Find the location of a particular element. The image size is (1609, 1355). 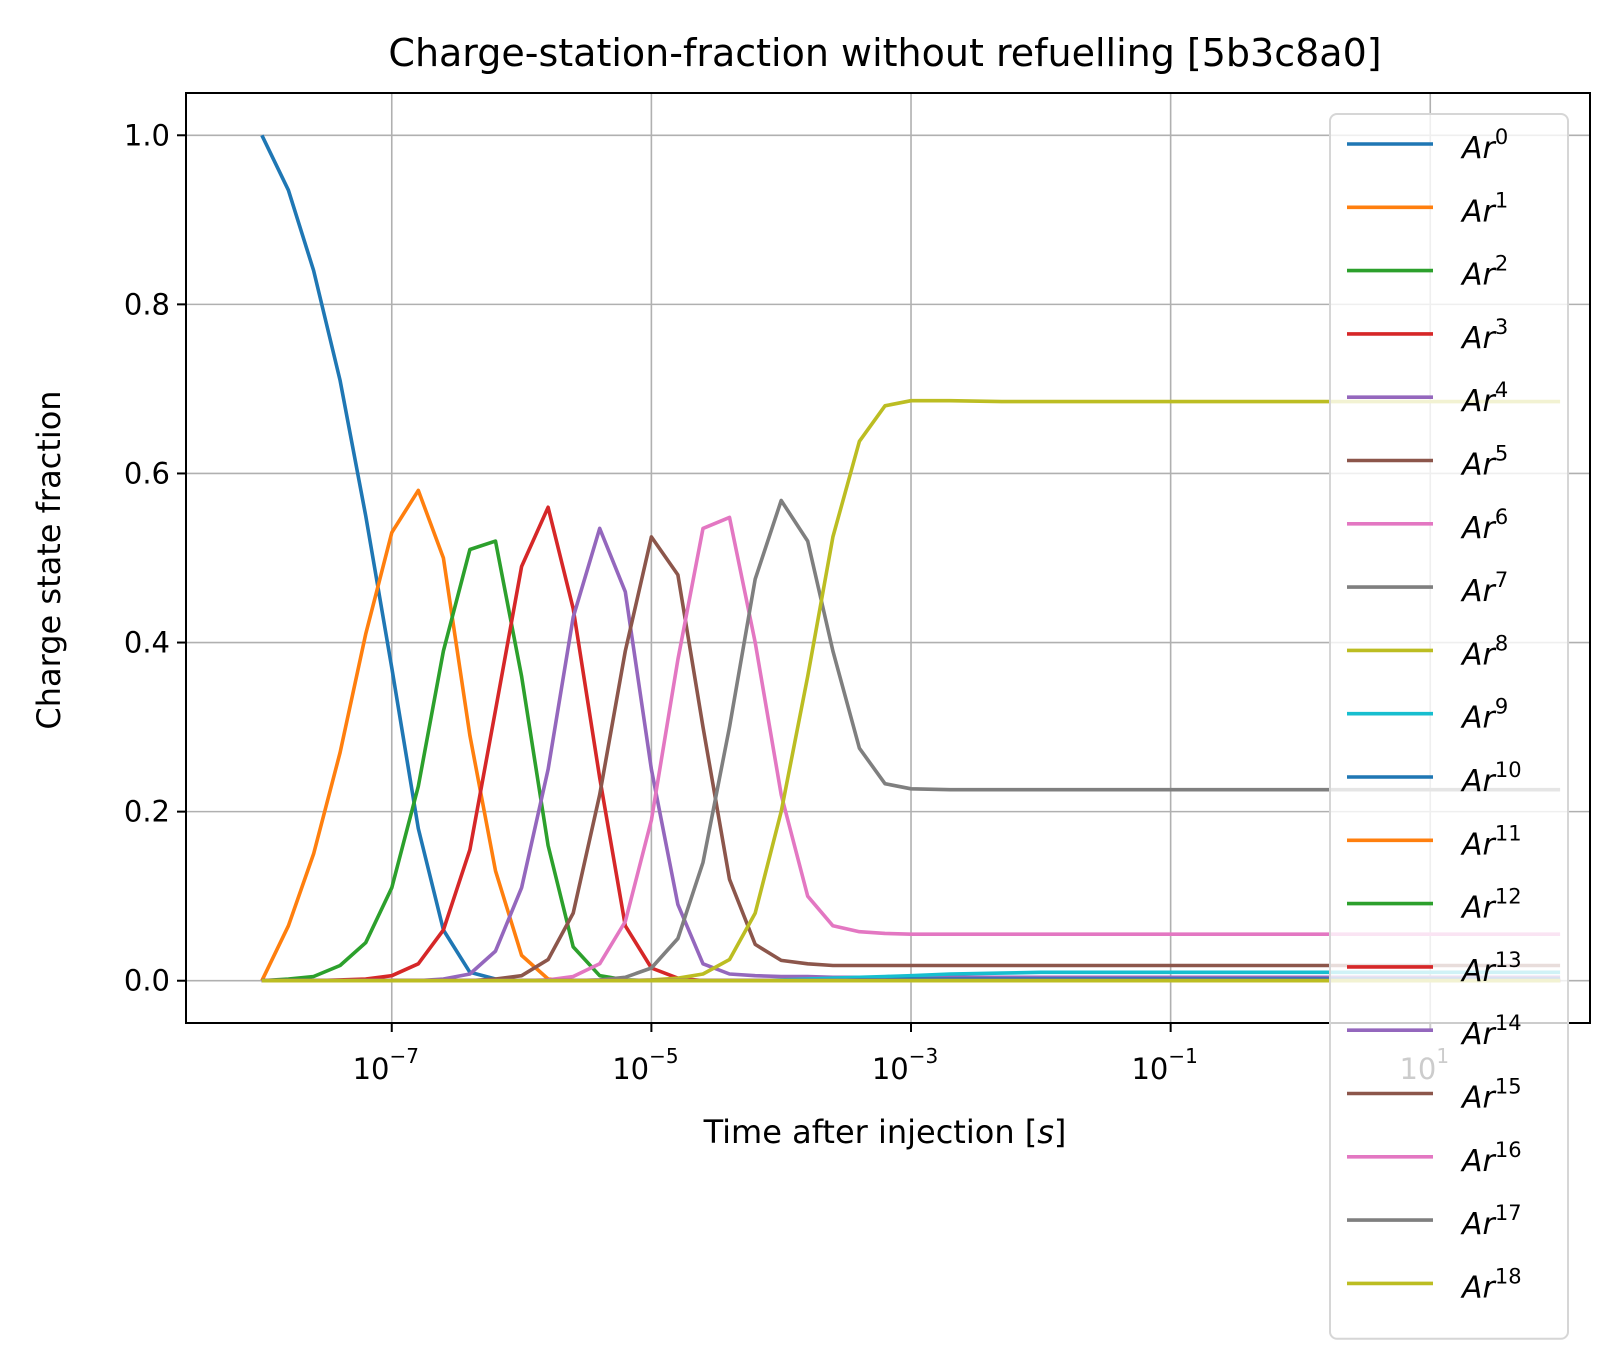

legend-entry: Ar3 is located at coordinates (1484, 335).